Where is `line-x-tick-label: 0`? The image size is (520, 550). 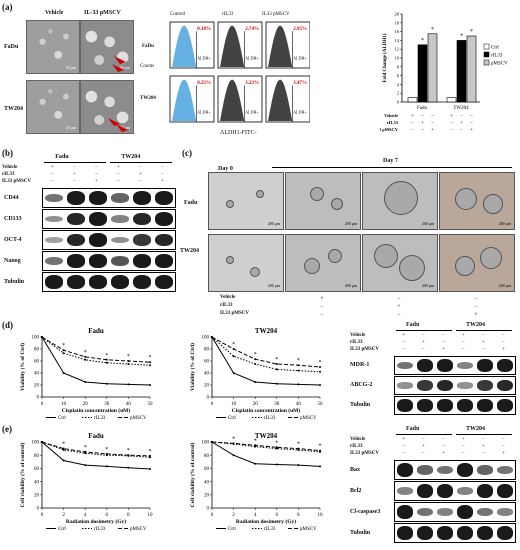 line-x-tick-label: 0 is located at coordinates (212, 515).